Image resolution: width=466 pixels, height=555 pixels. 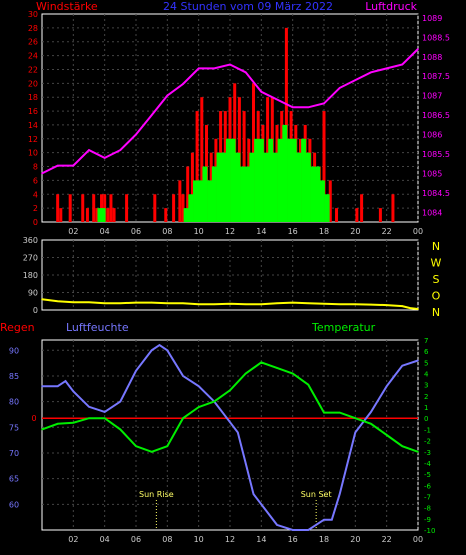 I want to click on y-right-tick-label: 1087, so click(x=432, y=96).